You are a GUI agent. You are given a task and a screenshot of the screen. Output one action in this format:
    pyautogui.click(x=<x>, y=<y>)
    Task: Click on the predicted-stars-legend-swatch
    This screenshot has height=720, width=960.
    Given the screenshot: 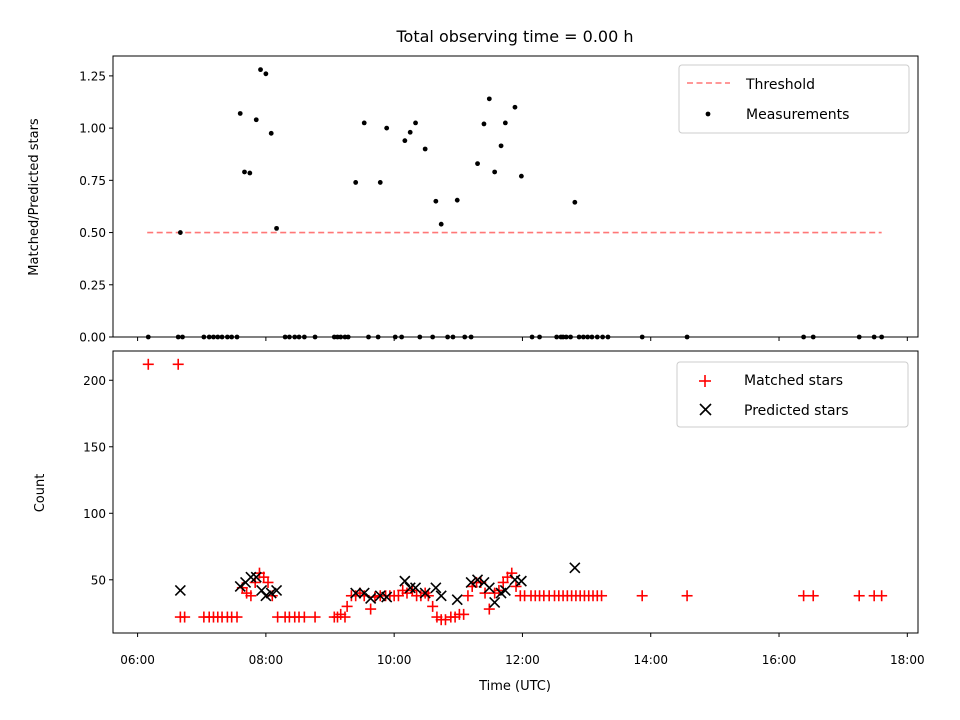 What is the action you would take?
    pyautogui.click(x=705, y=409)
    